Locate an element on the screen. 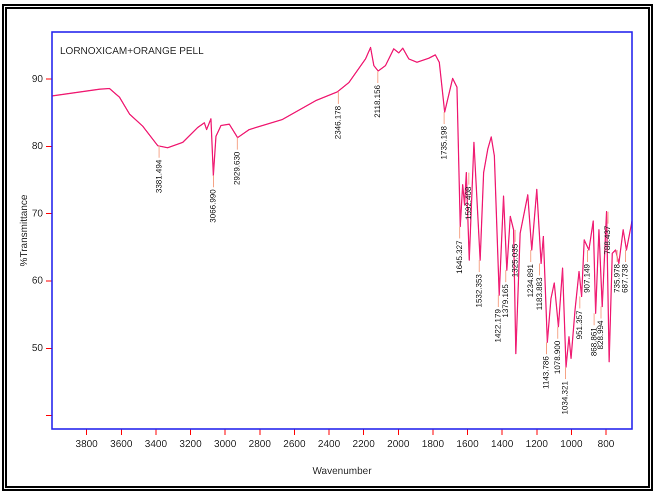 The width and height of the screenshot is (657, 497). y-tick-label: 70 is located at coordinates (38, 214).